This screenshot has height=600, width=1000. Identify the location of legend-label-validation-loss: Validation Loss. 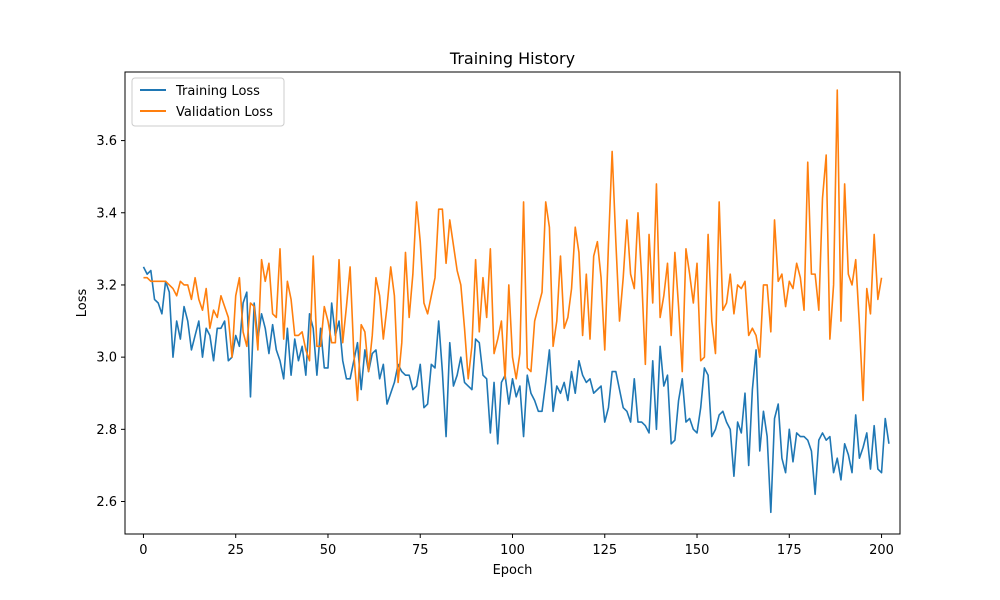
(224, 112).